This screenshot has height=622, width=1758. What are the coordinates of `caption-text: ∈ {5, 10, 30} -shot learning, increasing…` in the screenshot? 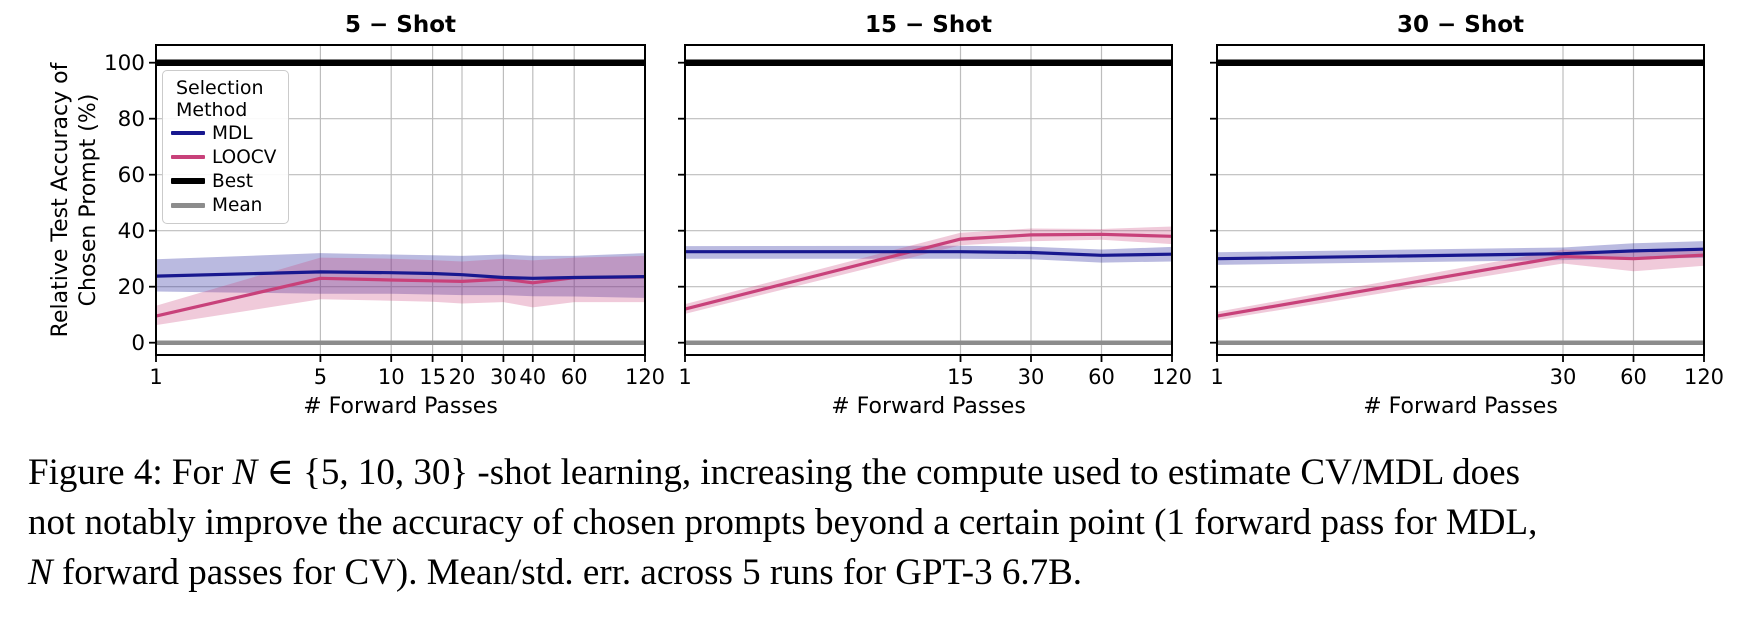 It's located at (888, 472).